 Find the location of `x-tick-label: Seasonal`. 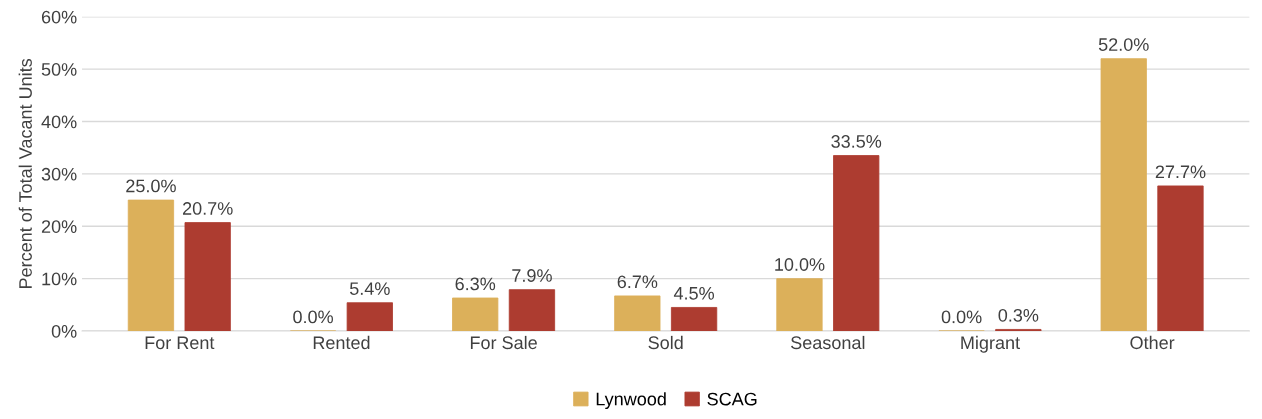

x-tick-label: Seasonal is located at coordinates (828, 342).